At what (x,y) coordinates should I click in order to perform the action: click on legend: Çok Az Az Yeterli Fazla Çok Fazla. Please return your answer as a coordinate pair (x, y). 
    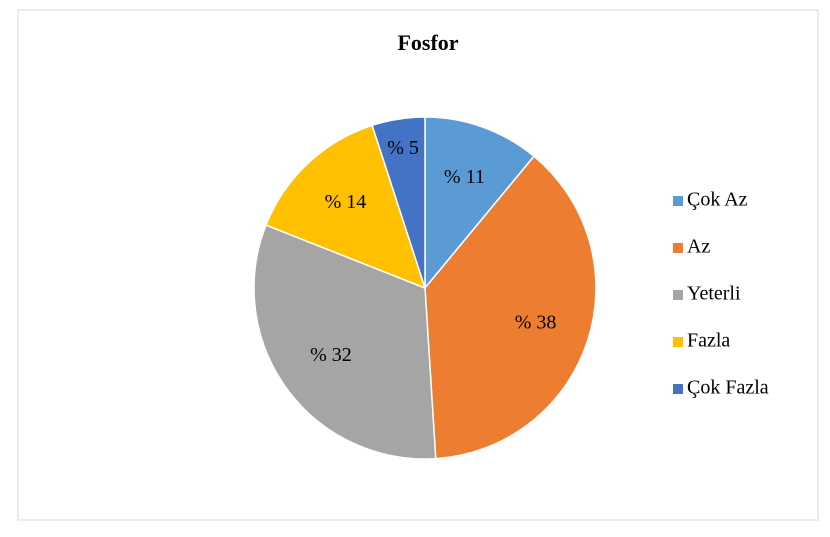
    Looking at the image, I should click on (721, 294).